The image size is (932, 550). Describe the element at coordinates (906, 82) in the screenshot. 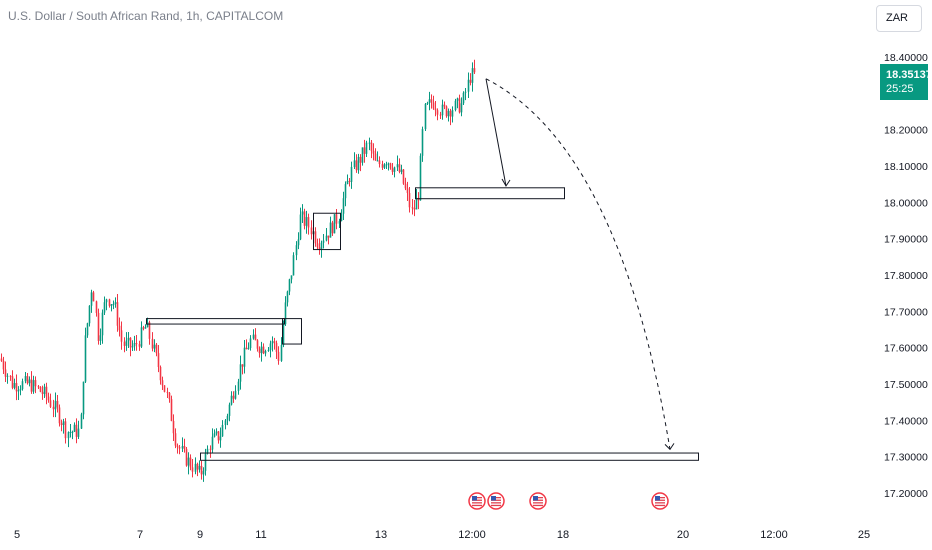

I see `last-price-tag: 18.35137 25:25` at that location.